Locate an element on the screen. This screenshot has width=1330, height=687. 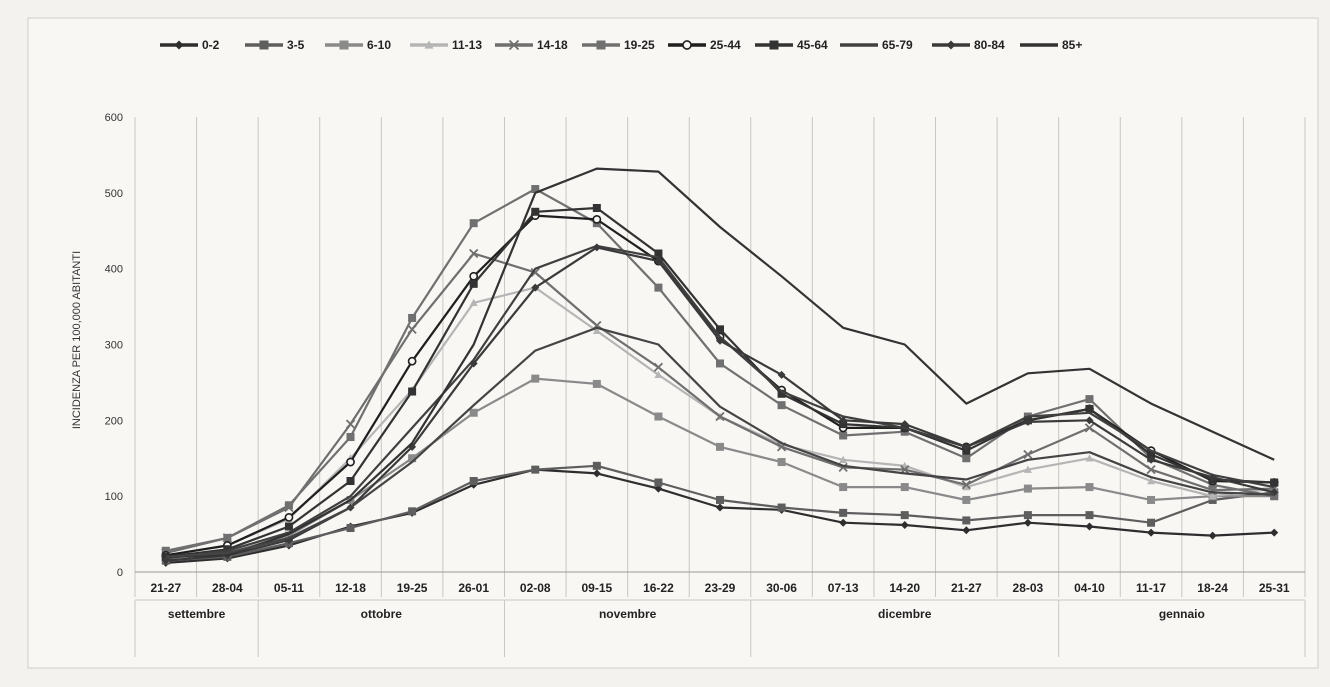
x-tick-label: 25-31 is located at coordinates (1274, 588).